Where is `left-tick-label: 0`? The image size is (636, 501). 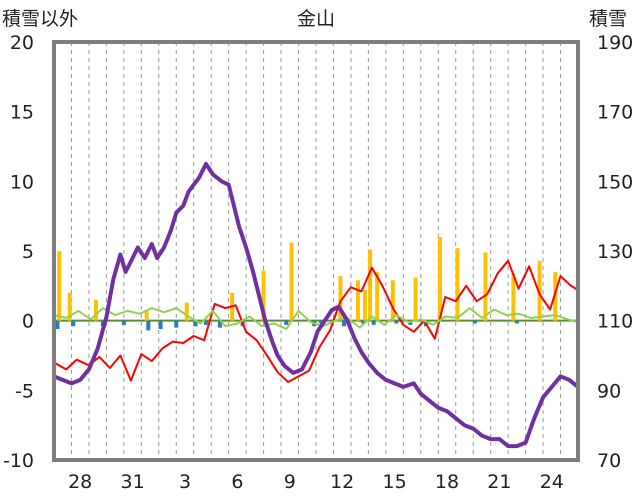 left-tick-label: 0 is located at coordinates (28, 322).